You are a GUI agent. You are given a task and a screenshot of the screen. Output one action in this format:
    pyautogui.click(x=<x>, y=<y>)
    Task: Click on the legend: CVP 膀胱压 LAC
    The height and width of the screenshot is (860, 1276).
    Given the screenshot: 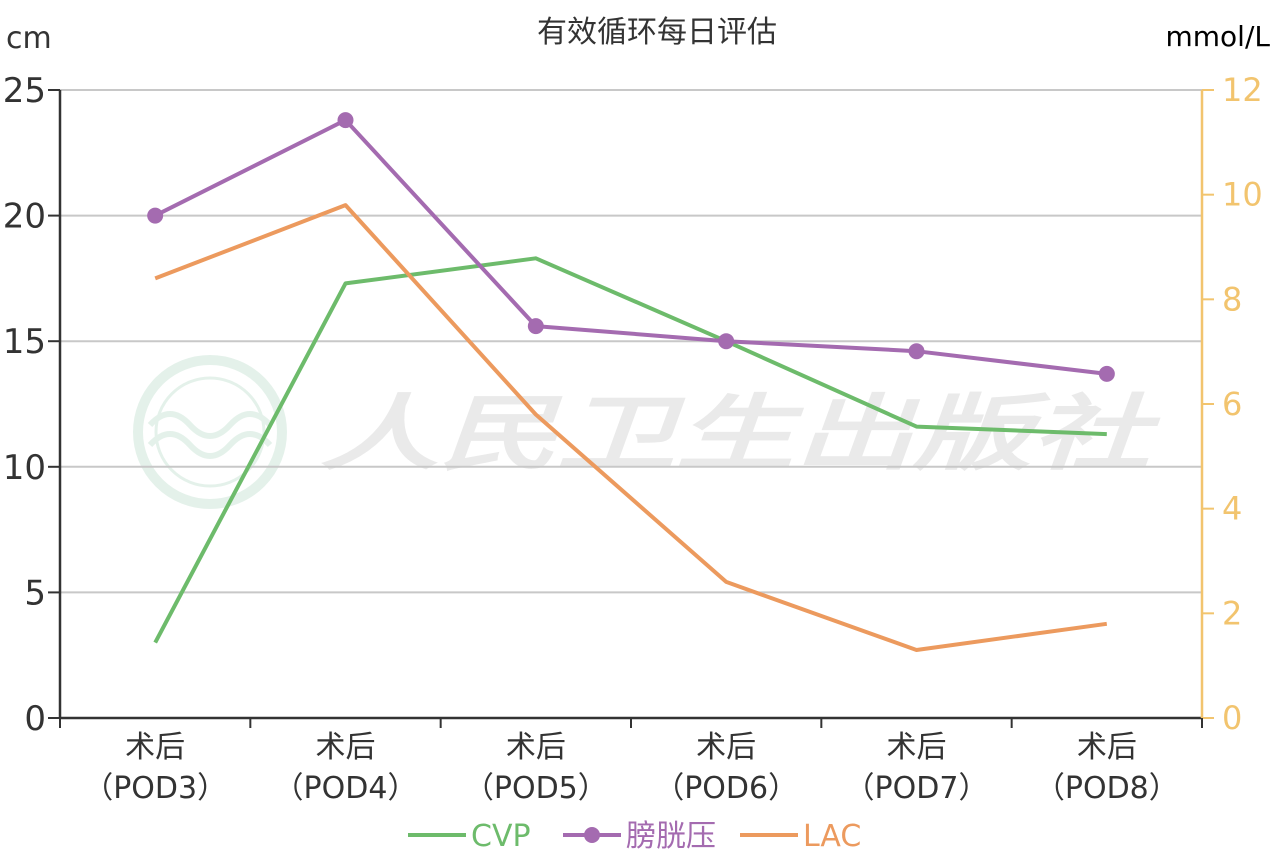 What is the action you would take?
    pyautogui.click(x=634, y=836)
    